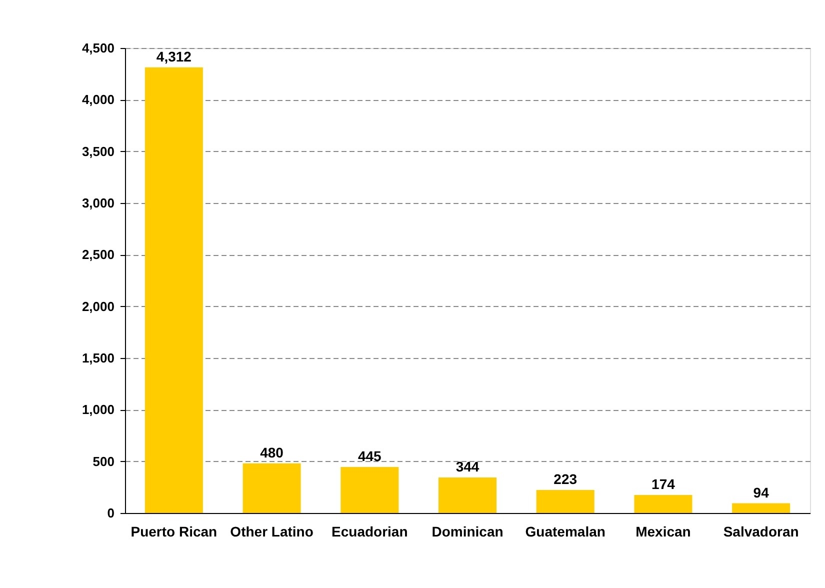 Image resolution: width=825 pixels, height=588 pixels. Describe the element at coordinates (98, 100) in the screenshot. I see `y-tick-label: 4,000` at that location.